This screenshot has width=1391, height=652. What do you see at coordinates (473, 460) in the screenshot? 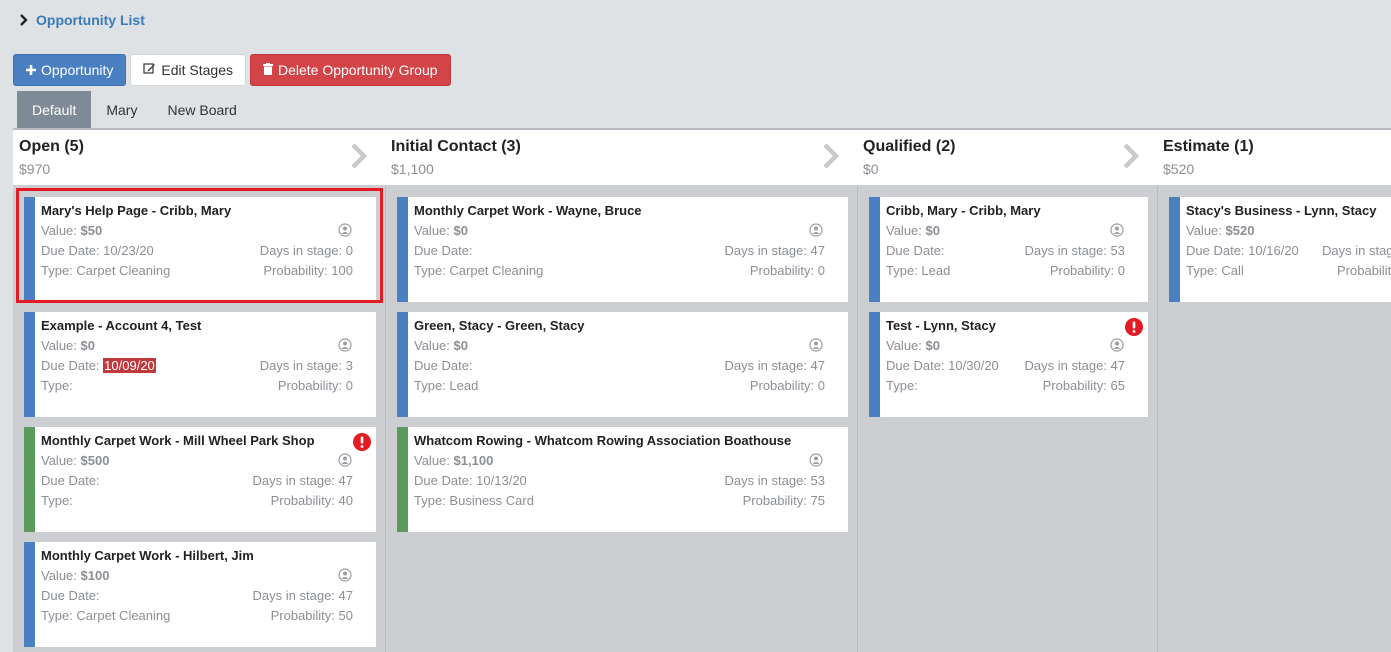
I see `card-value: $1,100` at bounding box center [473, 460].